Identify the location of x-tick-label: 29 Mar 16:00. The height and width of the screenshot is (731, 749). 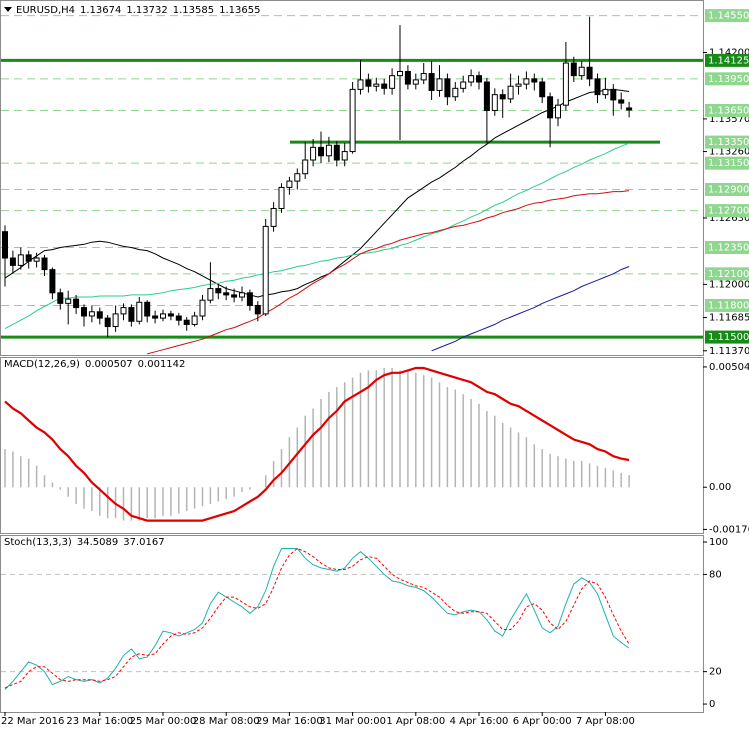
(289, 721).